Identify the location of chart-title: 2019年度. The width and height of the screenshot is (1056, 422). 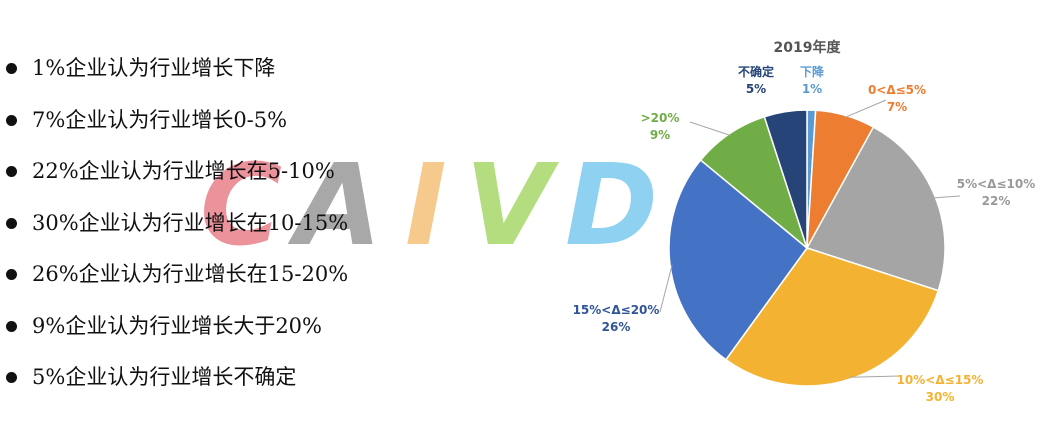
(808, 47).